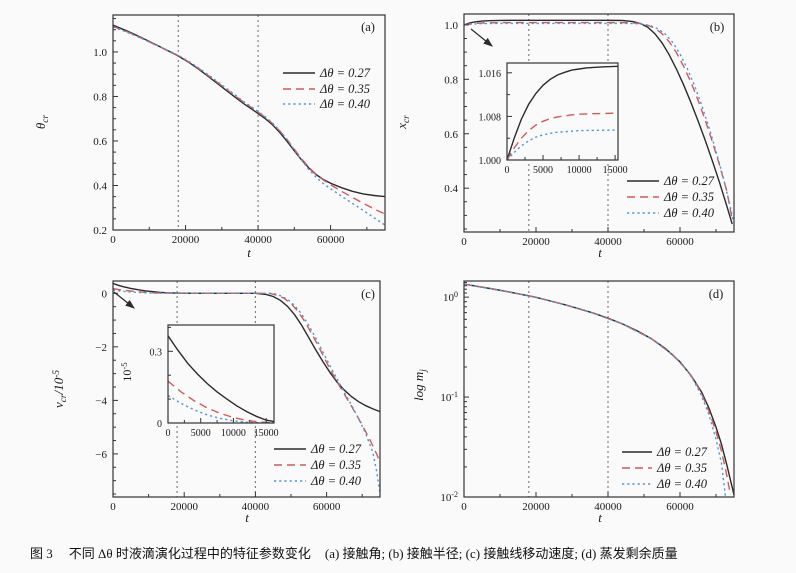  Describe the element at coordinates (101, 401) in the screenshot. I see `y-tick-label: −4` at that location.